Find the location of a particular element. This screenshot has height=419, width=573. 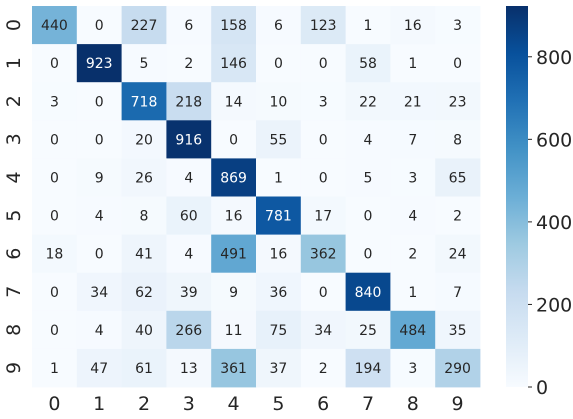

x-tick-label-5: 5 is located at coordinates (278, 404).